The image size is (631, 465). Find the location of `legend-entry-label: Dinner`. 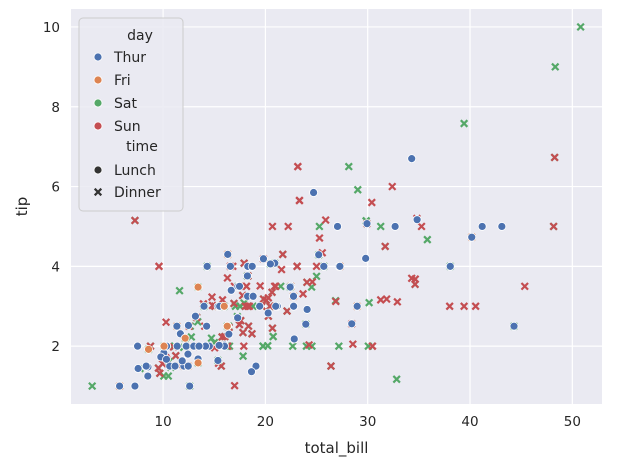

legend-entry-label: Dinner is located at coordinates (137, 193).